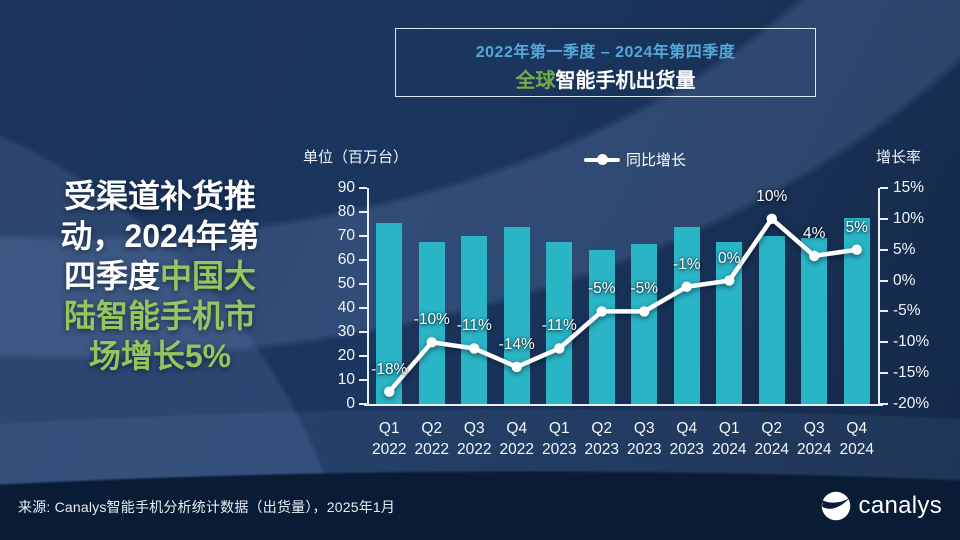 The height and width of the screenshot is (540, 960). Describe the element at coordinates (687, 439) in the screenshot. I see `x-axis-label: Q4 2023` at that location.